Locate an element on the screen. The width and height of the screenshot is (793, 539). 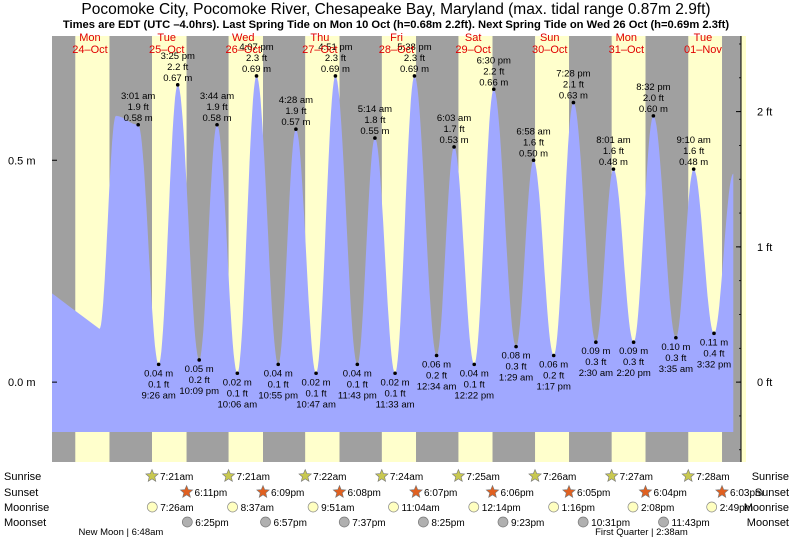
low-tide-time: 2:20 pm is located at coordinates (633, 373).